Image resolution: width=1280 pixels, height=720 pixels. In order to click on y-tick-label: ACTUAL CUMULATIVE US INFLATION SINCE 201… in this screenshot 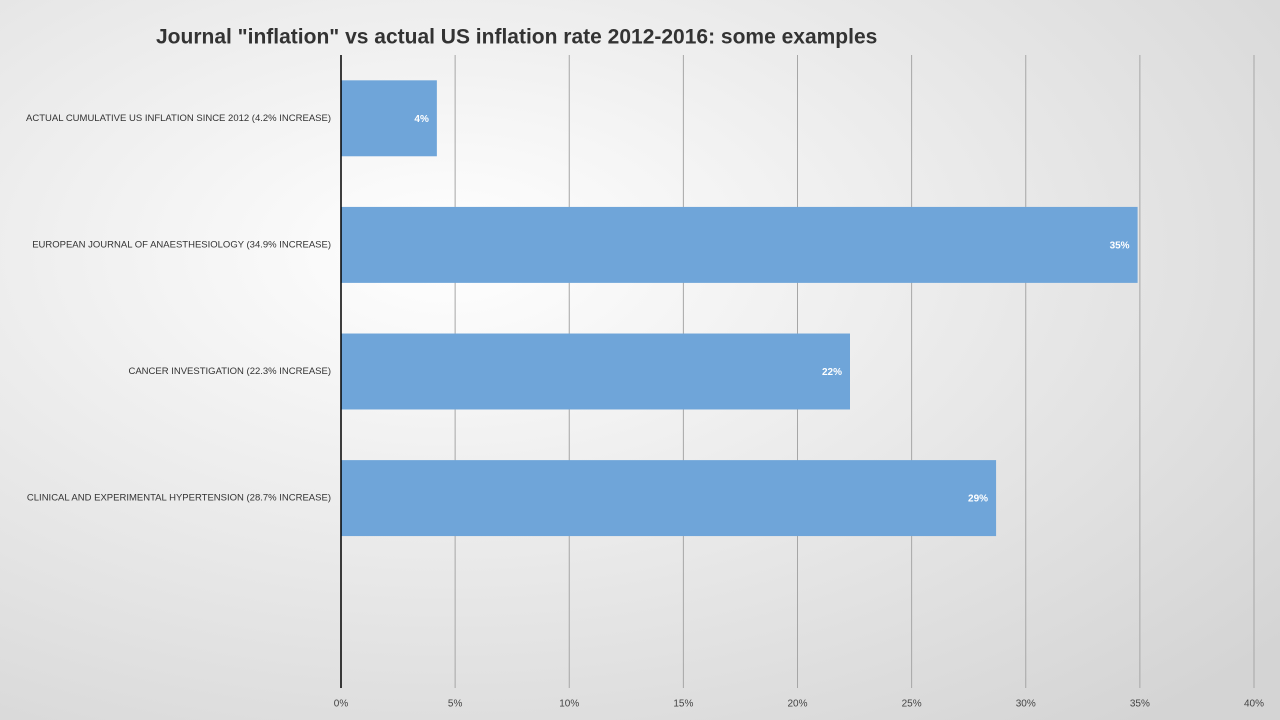, I will do `click(178, 118)`.